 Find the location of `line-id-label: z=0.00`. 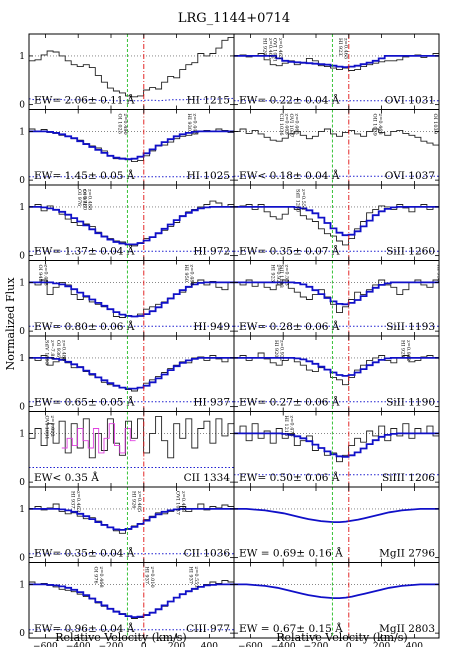

line-id-label: z=0.00 is located at coordinates (441, 123).